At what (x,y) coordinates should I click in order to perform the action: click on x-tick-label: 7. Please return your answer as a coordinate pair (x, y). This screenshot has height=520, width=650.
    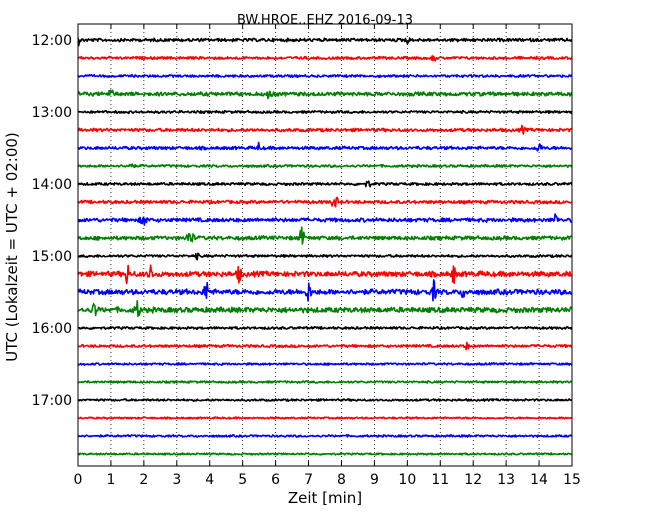
    Looking at the image, I should click on (308, 480).